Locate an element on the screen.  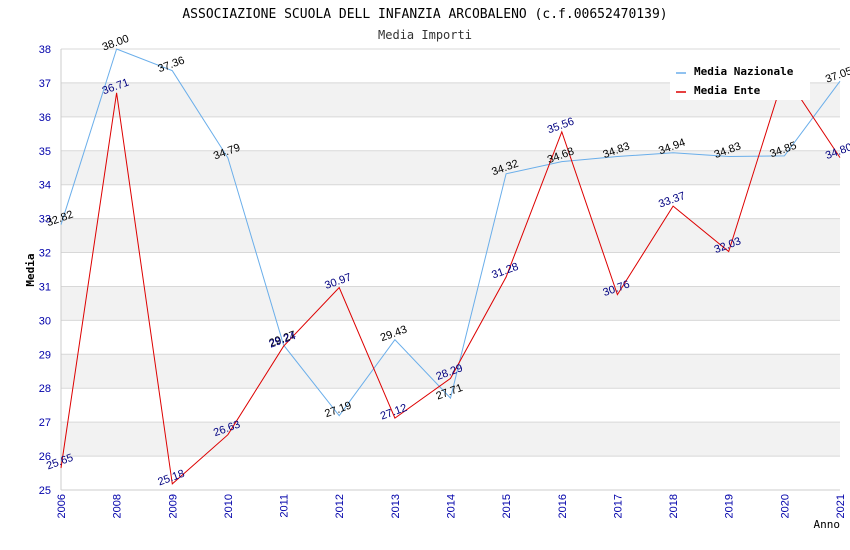
y-tick-label: 29 is located at coordinates (45, 355).